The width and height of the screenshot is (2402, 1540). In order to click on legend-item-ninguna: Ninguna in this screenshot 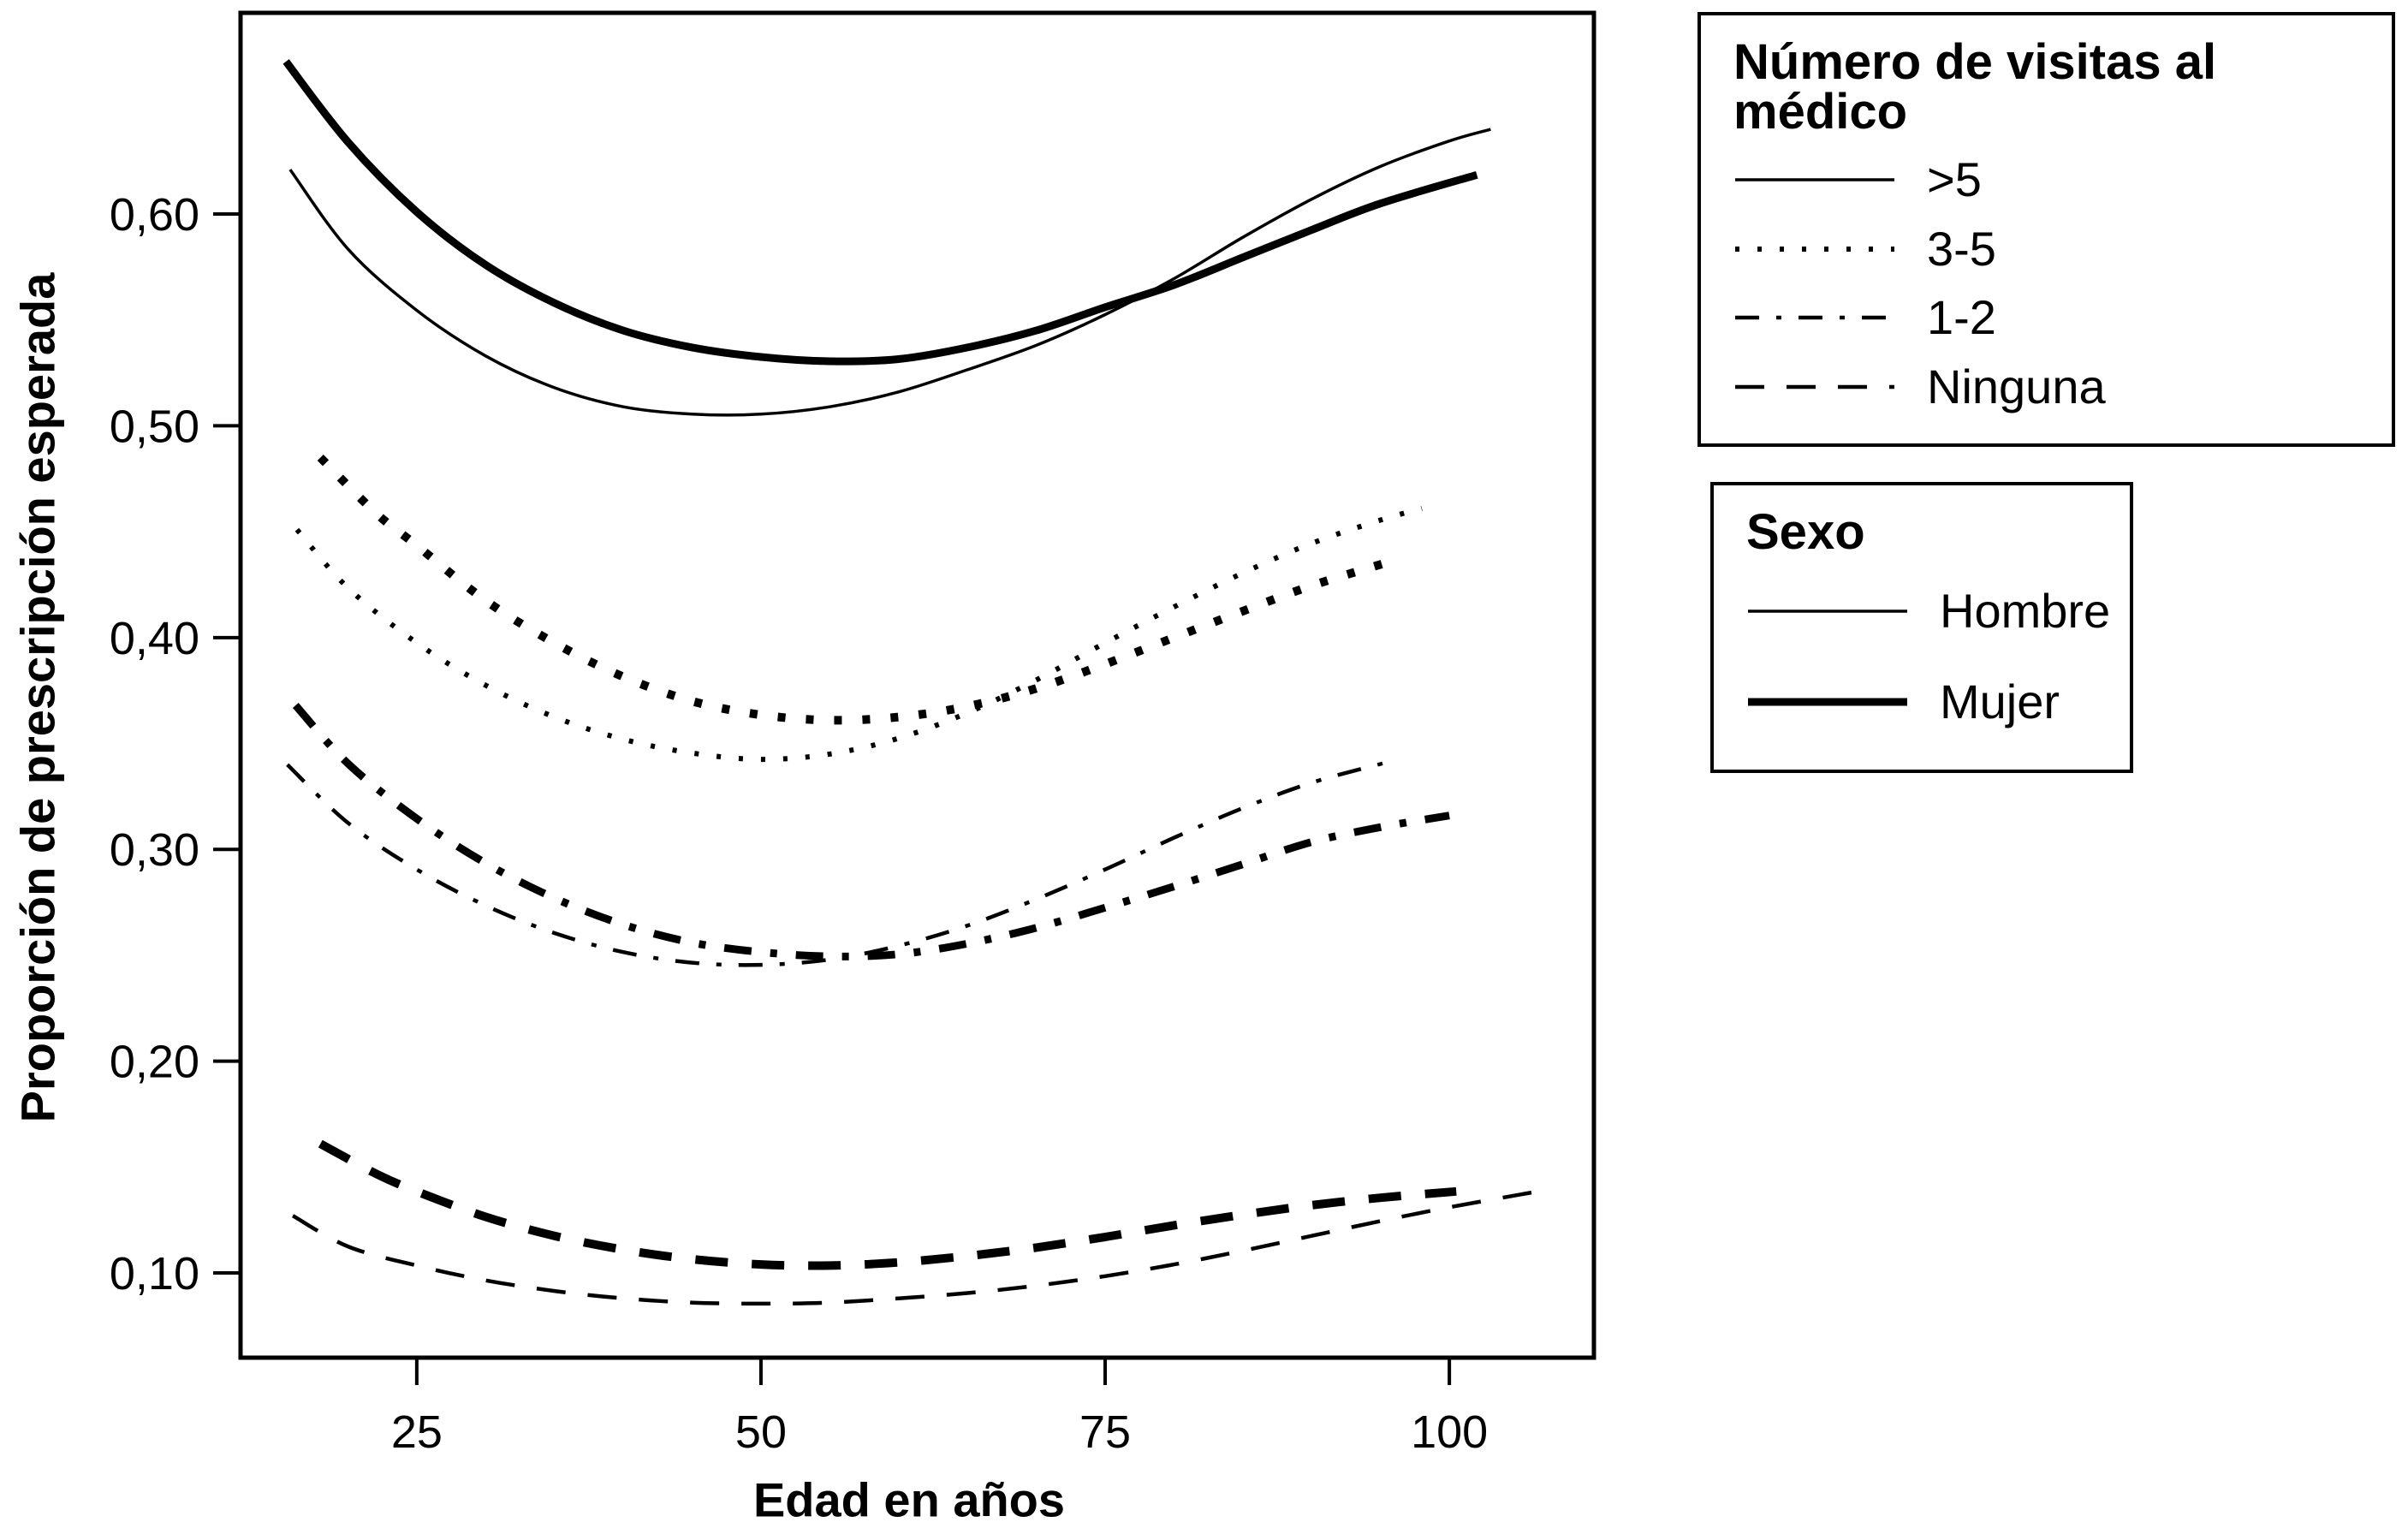, I will do `click(2046, 387)`.